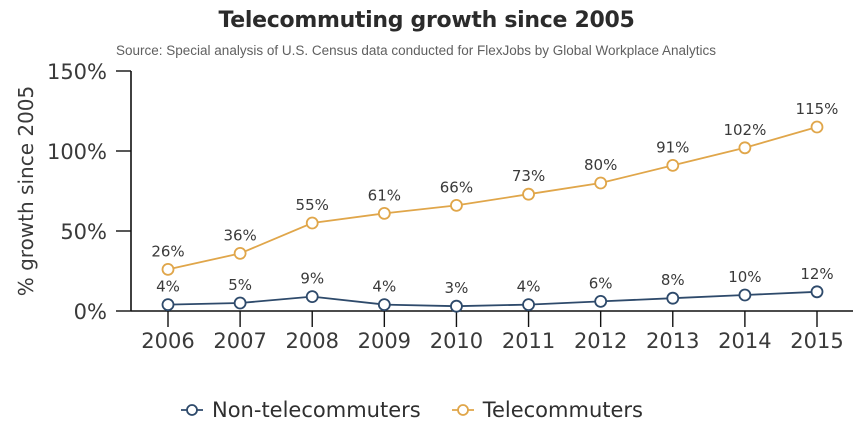 This screenshot has height=441, width=853. I want to click on data-label: 26%, so click(167, 251).